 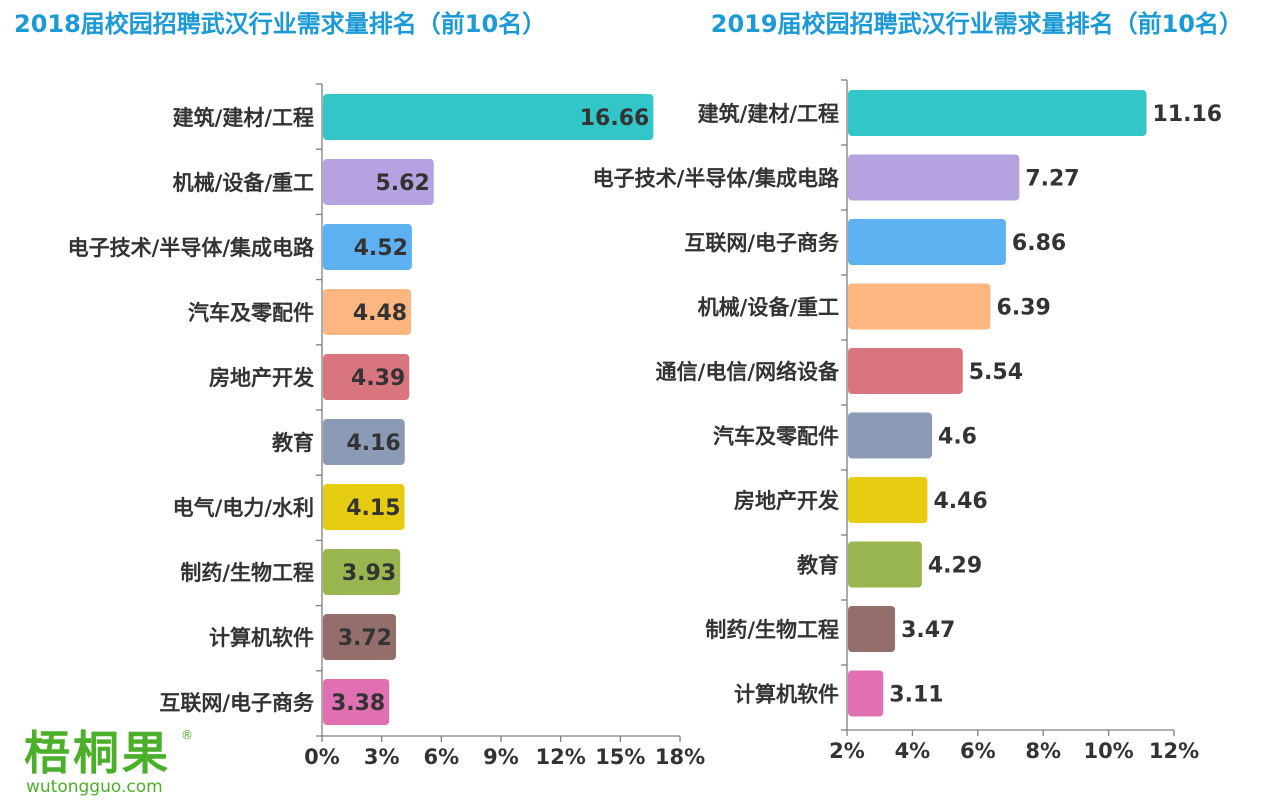 What do you see at coordinates (322, 757) in the screenshot?
I see `x-tick-label-2018: 0%` at bounding box center [322, 757].